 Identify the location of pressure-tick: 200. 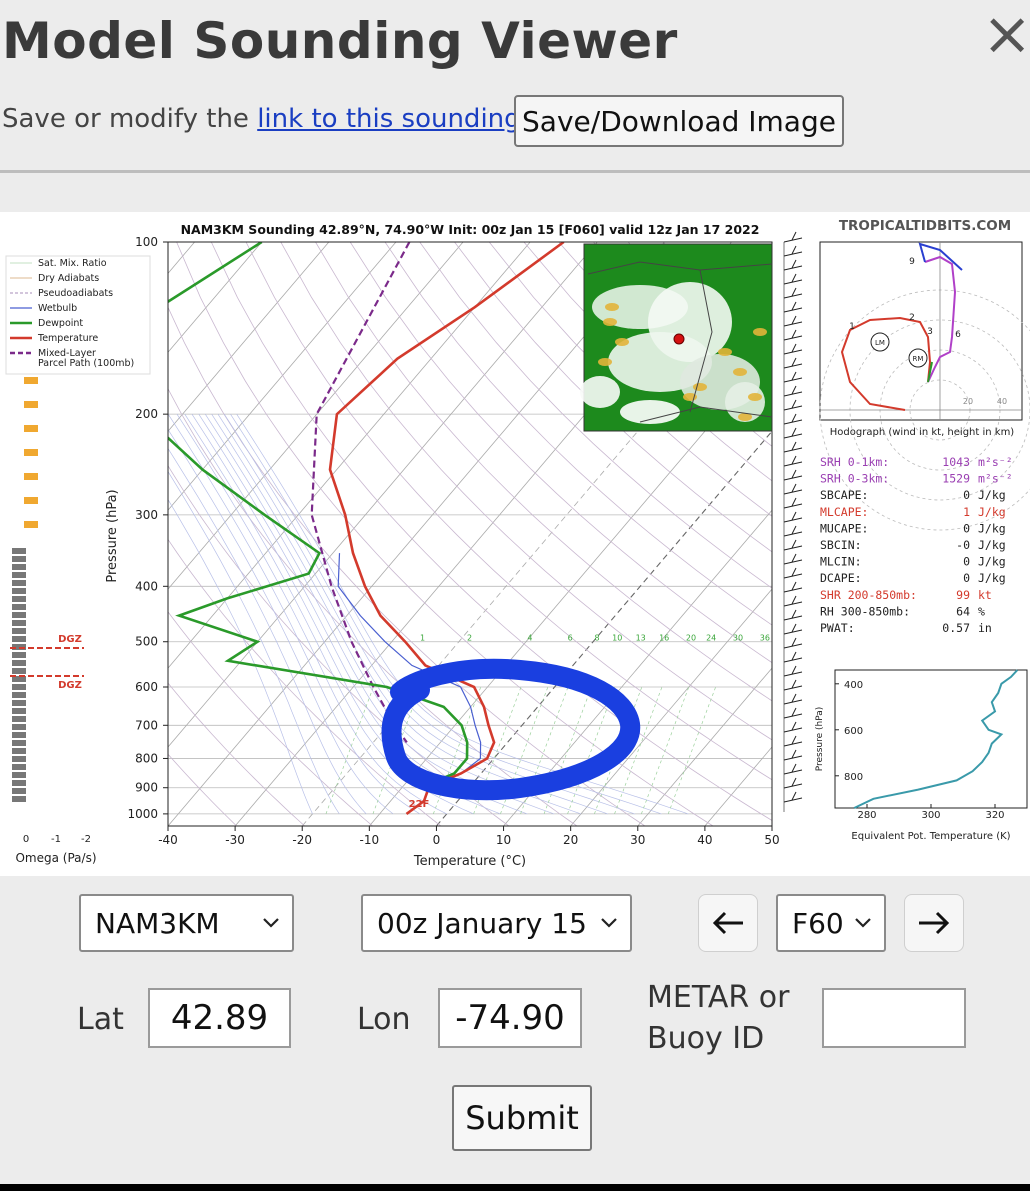
(146, 414).